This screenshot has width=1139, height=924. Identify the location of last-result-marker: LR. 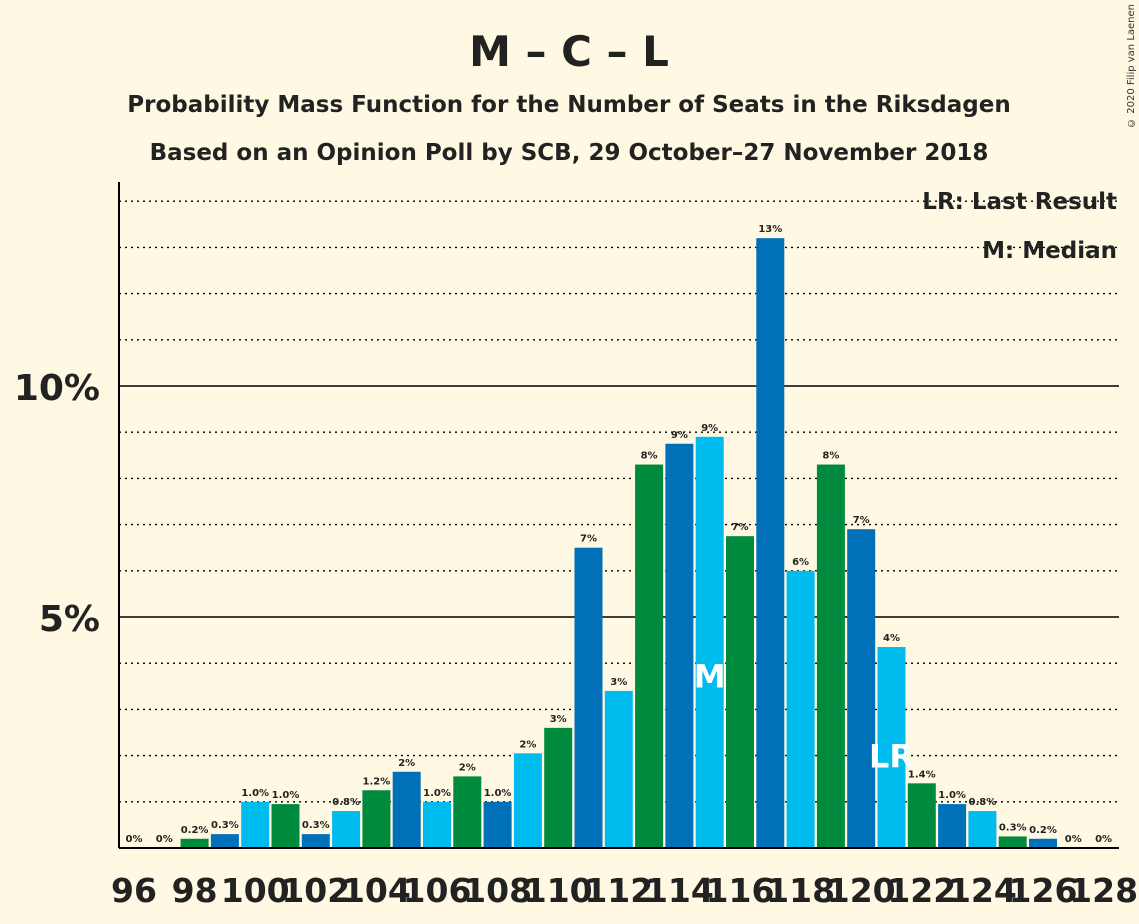
(891, 757).